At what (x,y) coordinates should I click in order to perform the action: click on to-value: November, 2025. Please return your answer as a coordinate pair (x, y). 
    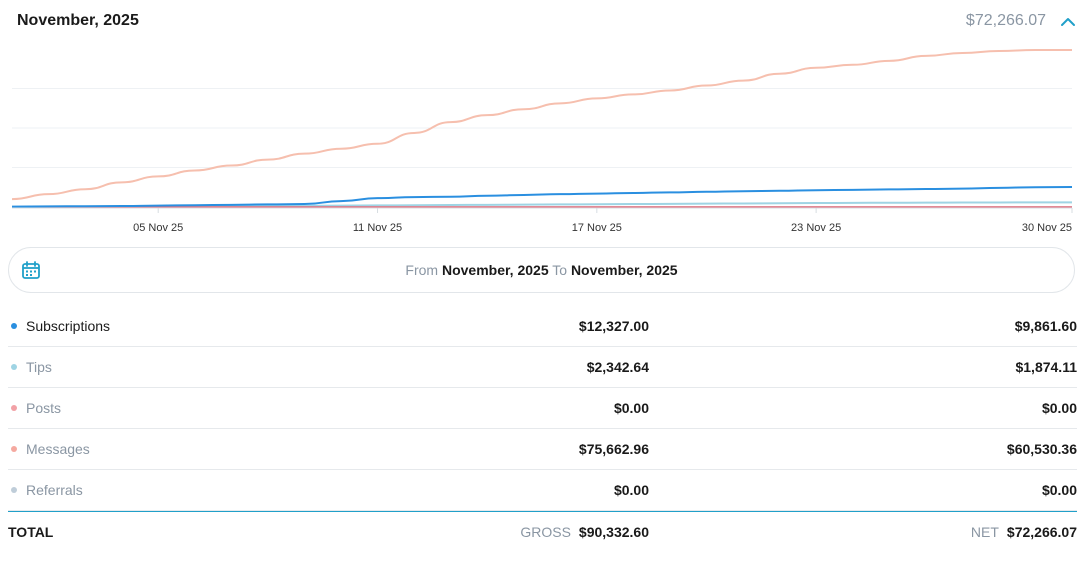
    Looking at the image, I should click on (624, 270).